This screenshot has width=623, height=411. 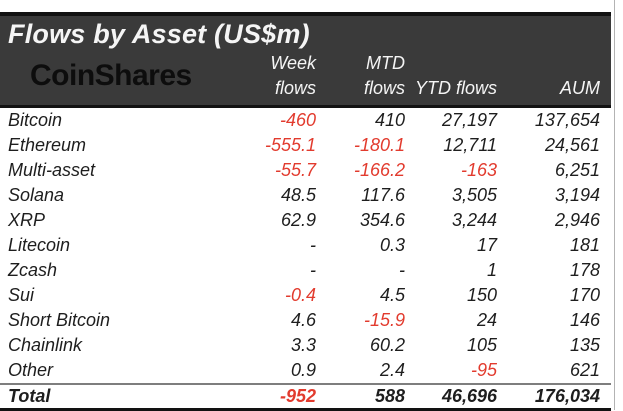 I want to click on asset-cell: Multi-asset, so click(x=52, y=170).